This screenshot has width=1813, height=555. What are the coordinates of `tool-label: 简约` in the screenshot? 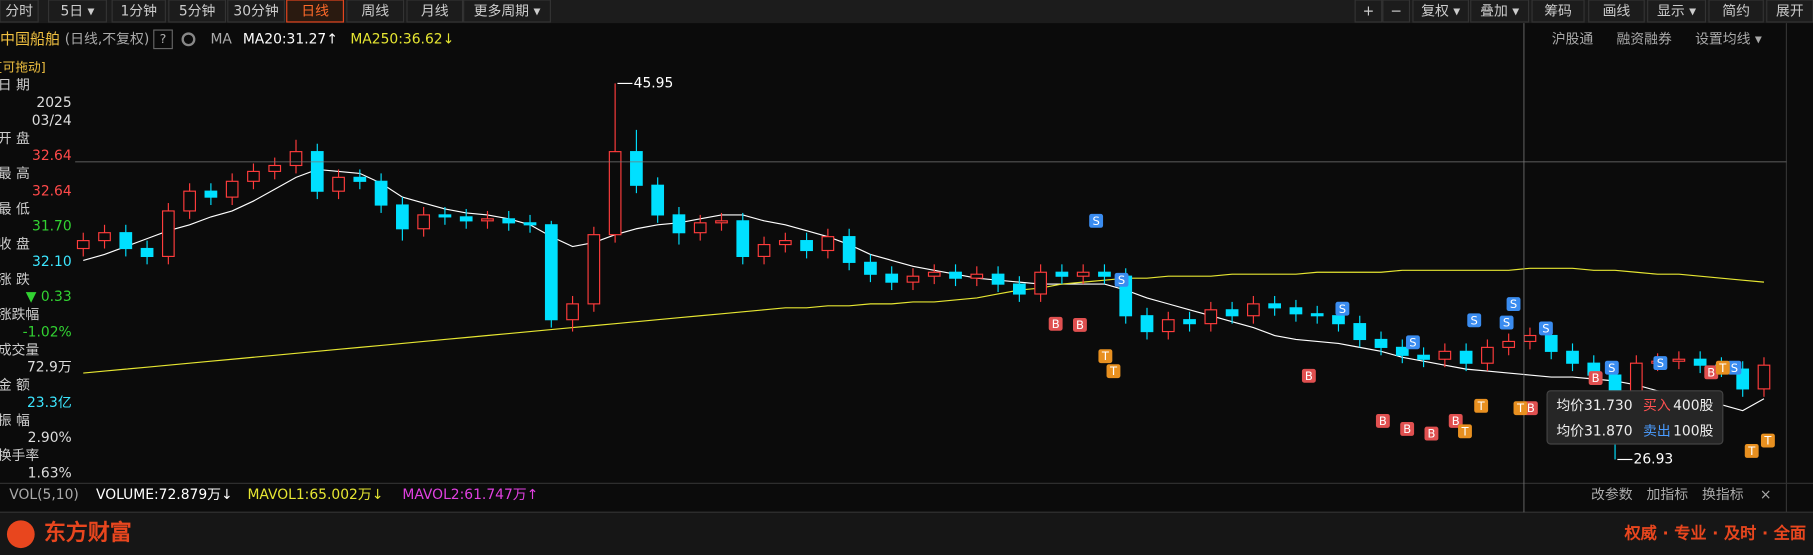 It's located at (1736, 11).